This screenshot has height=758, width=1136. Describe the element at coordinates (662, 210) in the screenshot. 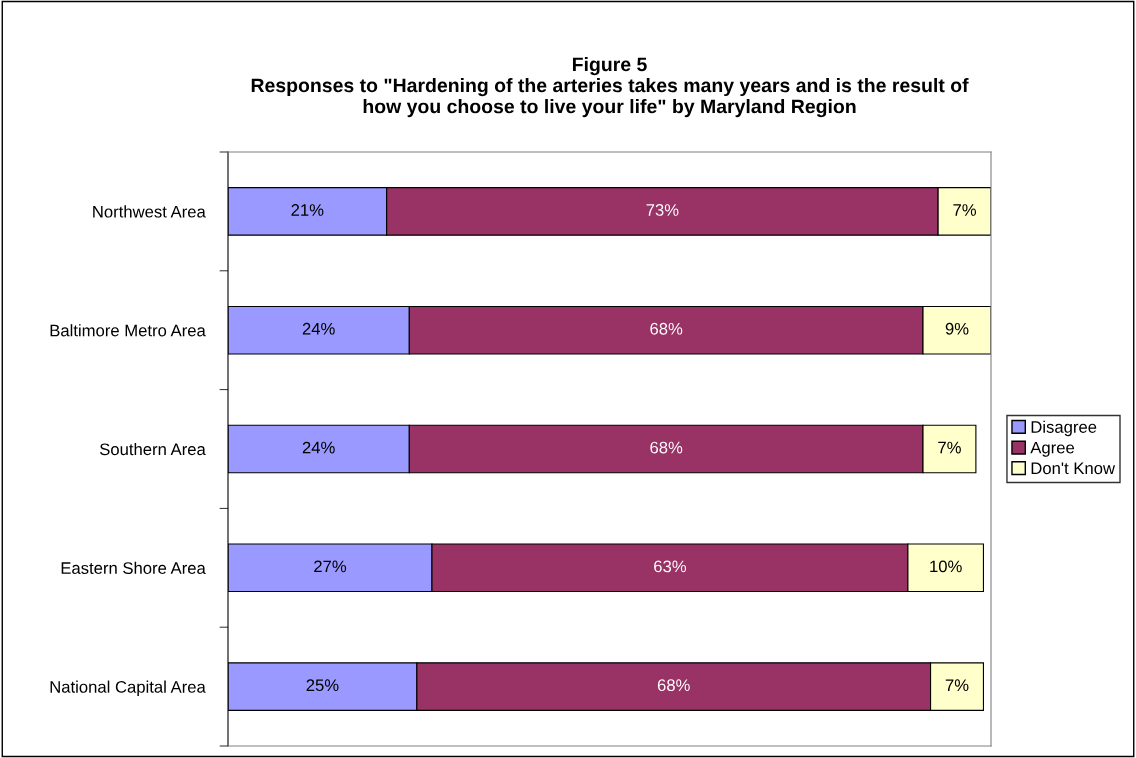

I see `data-label: 73%` at that location.